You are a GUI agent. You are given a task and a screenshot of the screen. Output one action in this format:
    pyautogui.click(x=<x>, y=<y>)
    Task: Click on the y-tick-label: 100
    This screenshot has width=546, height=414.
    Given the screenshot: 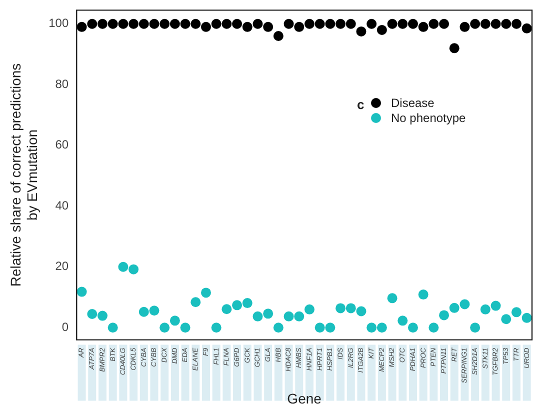 What is the action you would take?
    pyautogui.click(x=58, y=23)
    